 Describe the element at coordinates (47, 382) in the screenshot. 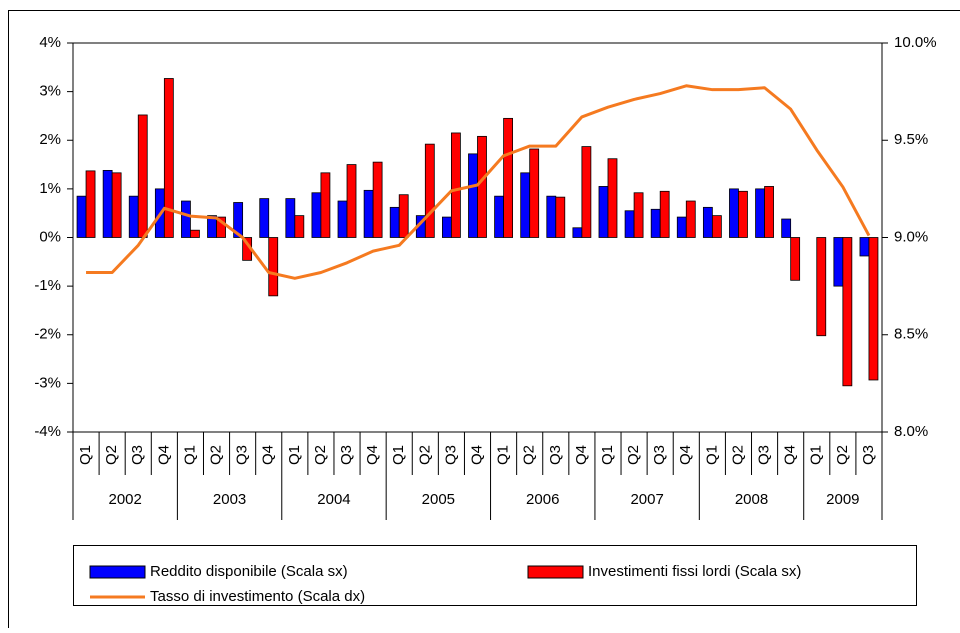

I see `y-tick-label: -3%` at that location.